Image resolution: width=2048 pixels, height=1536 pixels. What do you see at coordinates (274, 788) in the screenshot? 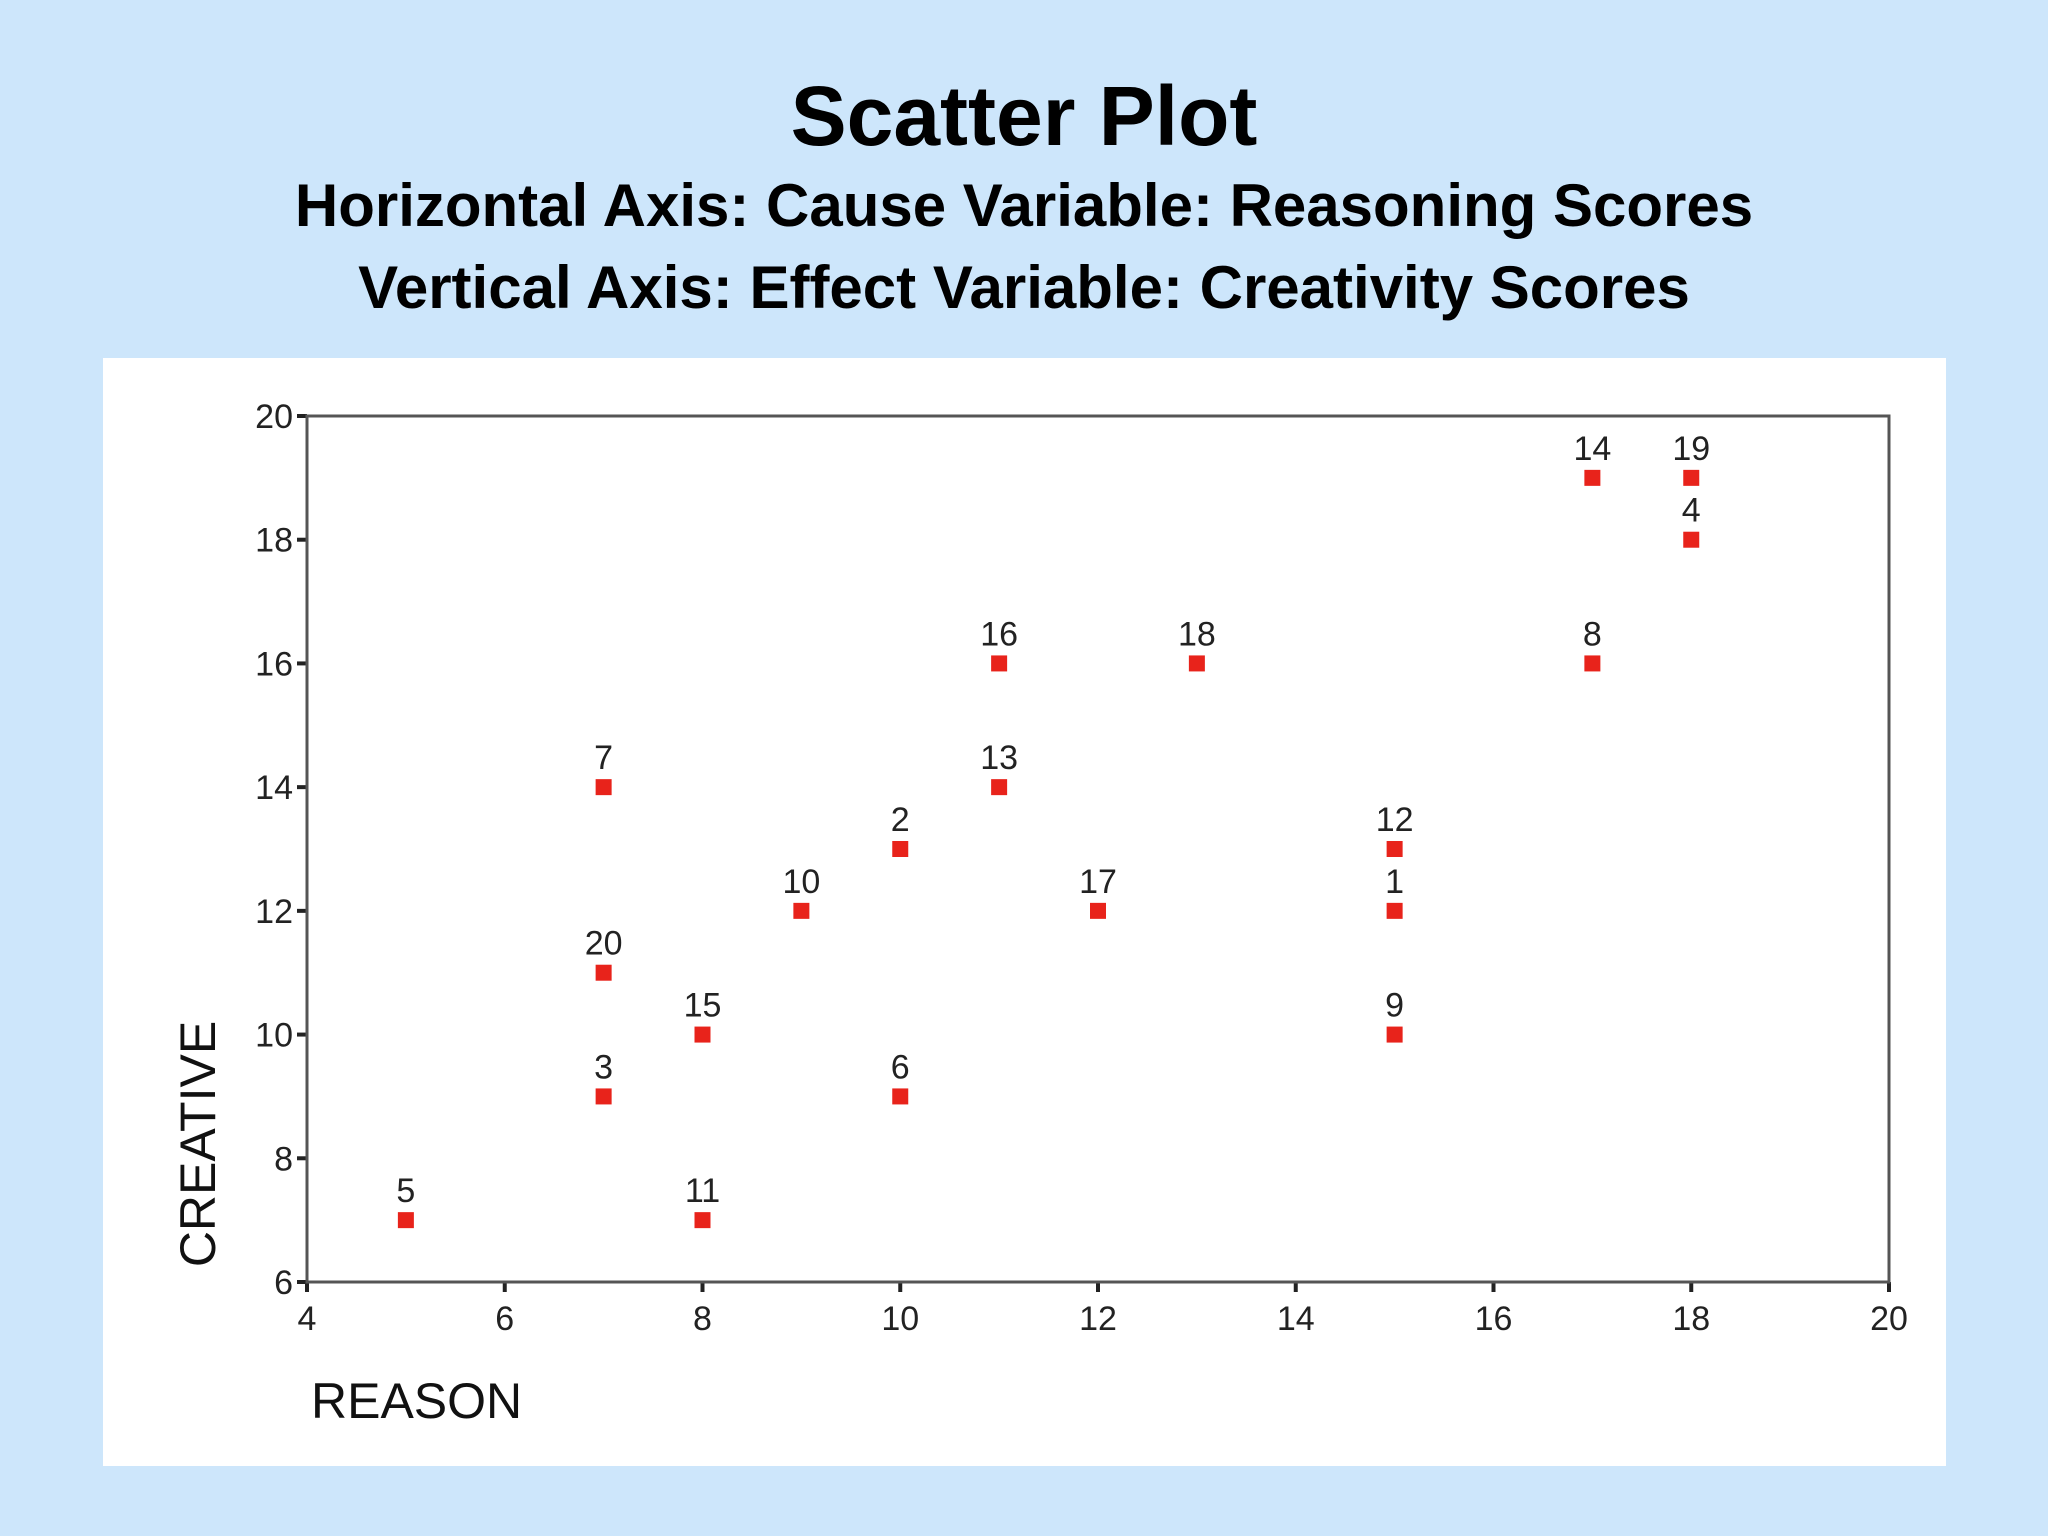
I see `y-tick-label: 14` at bounding box center [274, 788].